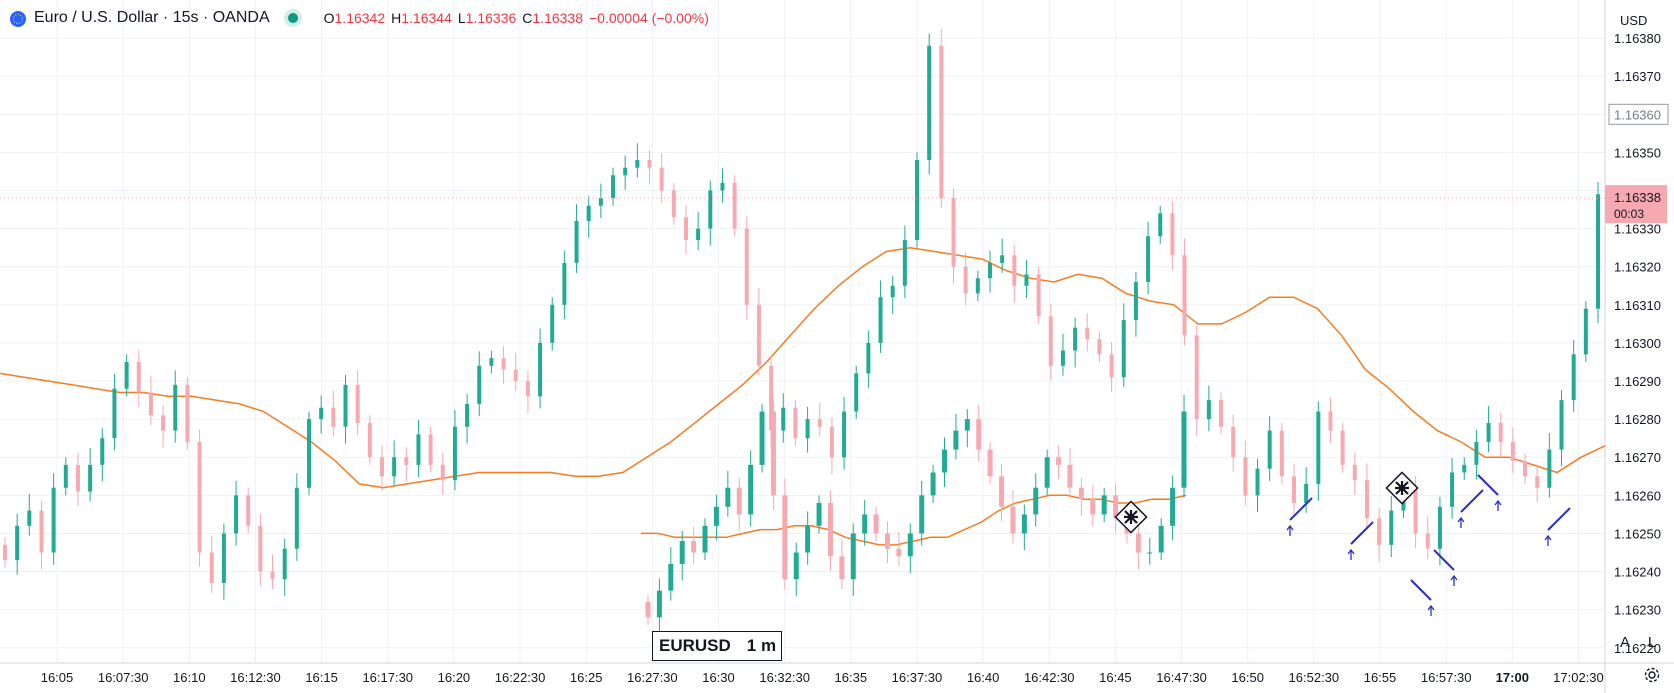  What do you see at coordinates (1247, 677) in the screenshot?
I see `time-tick-label: 16:50` at bounding box center [1247, 677].